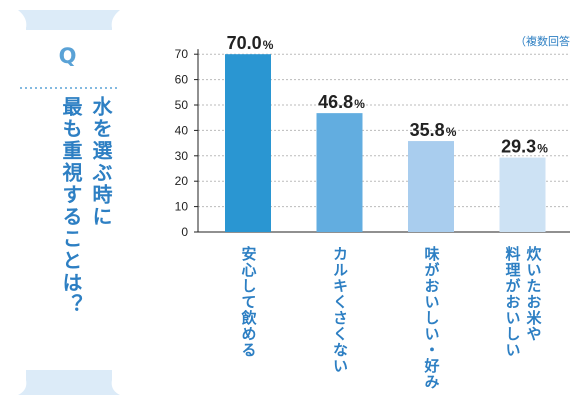 The image size is (573, 409). I want to click on question-text: 水を選ぶ時に 最も重視することは？, so click(86, 206).